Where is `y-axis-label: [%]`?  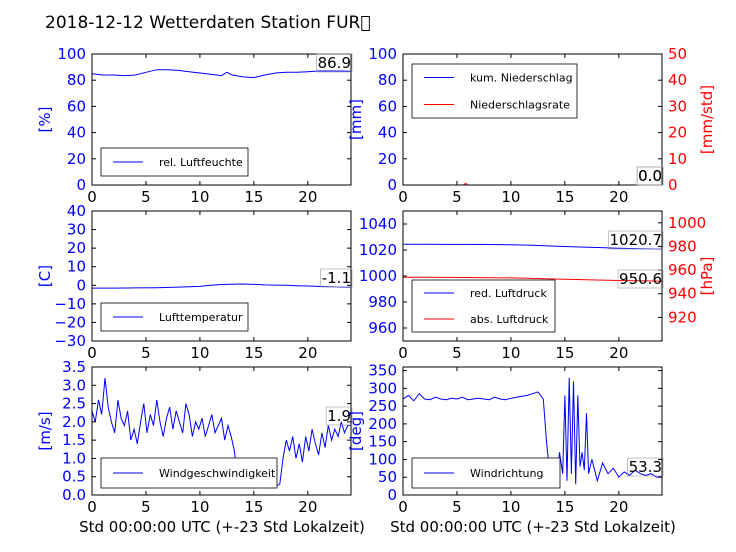
y-axis-label: [%] is located at coordinates (45, 120).